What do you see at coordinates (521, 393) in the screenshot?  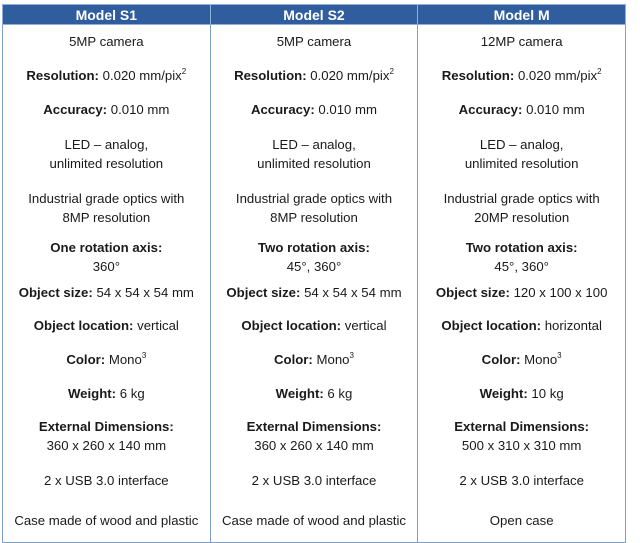 I see `cell-weight: Weight: 10 kg` at bounding box center [521, 393].